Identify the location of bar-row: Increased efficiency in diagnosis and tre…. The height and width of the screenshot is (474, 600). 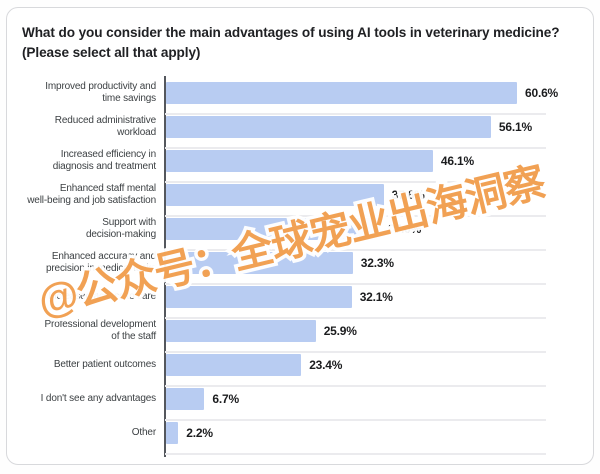
(301, 166).